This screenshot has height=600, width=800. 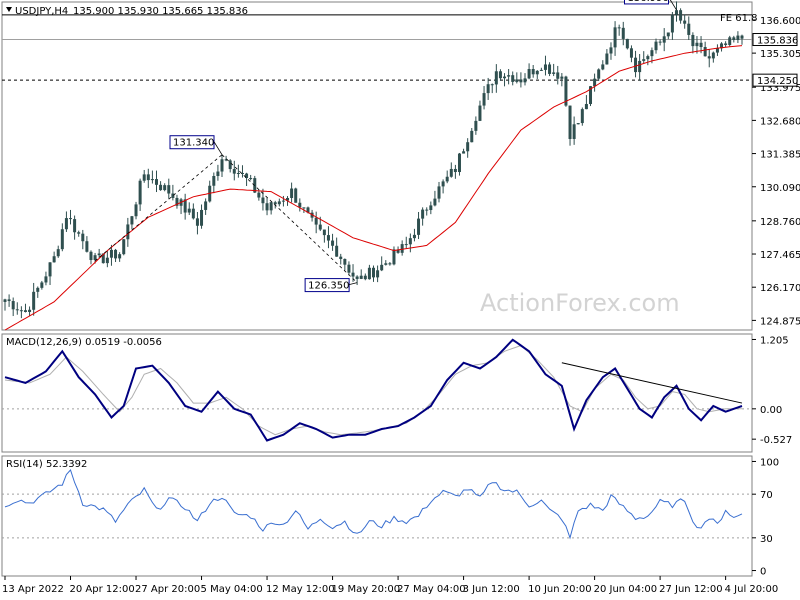 I want to click on rsi-guide-lines, so click(x=377, y=516).